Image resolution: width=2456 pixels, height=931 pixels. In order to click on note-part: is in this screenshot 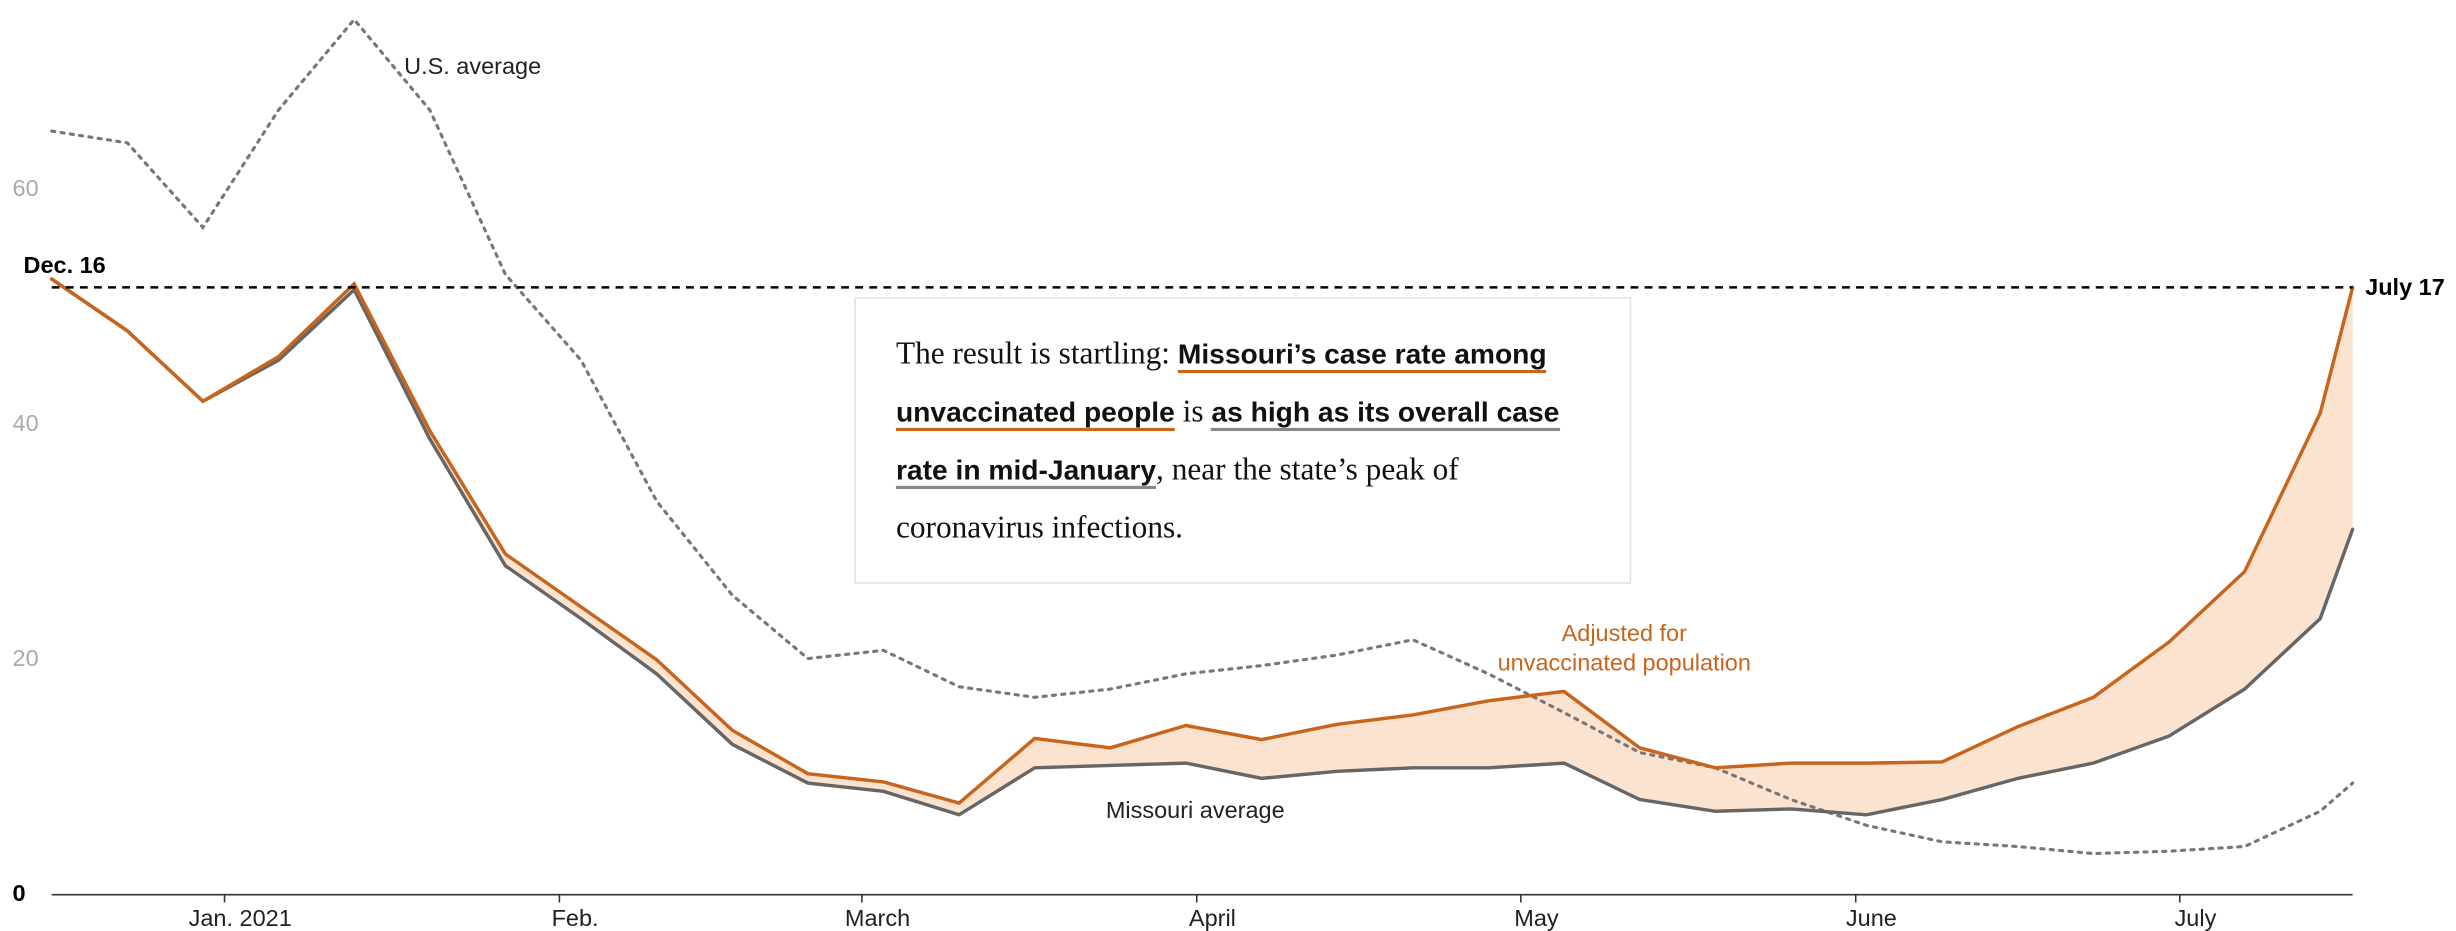, I will do `click(1193, 412)`.